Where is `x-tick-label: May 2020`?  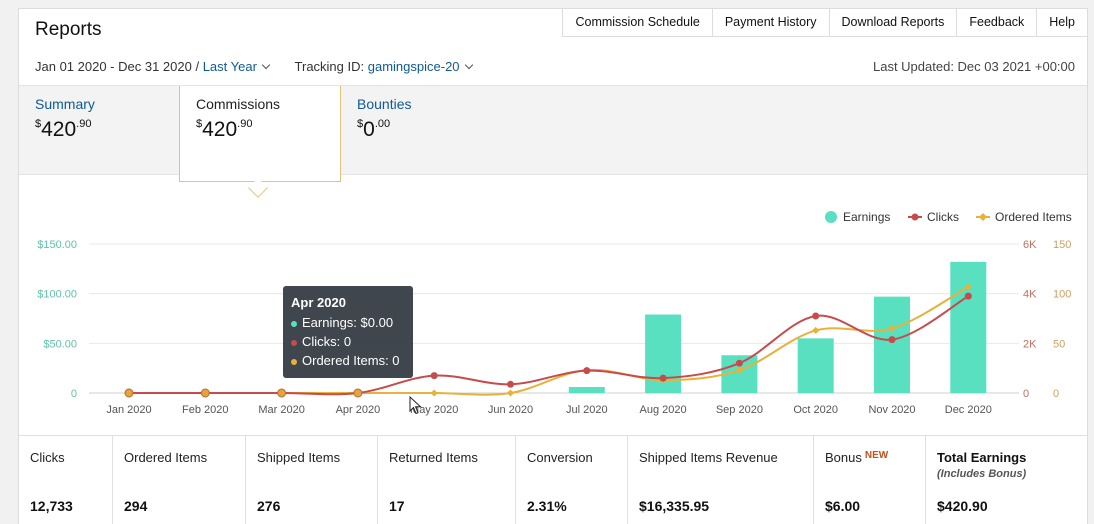
x-tick-label: May 2020 is located at coordinates (434, 410).